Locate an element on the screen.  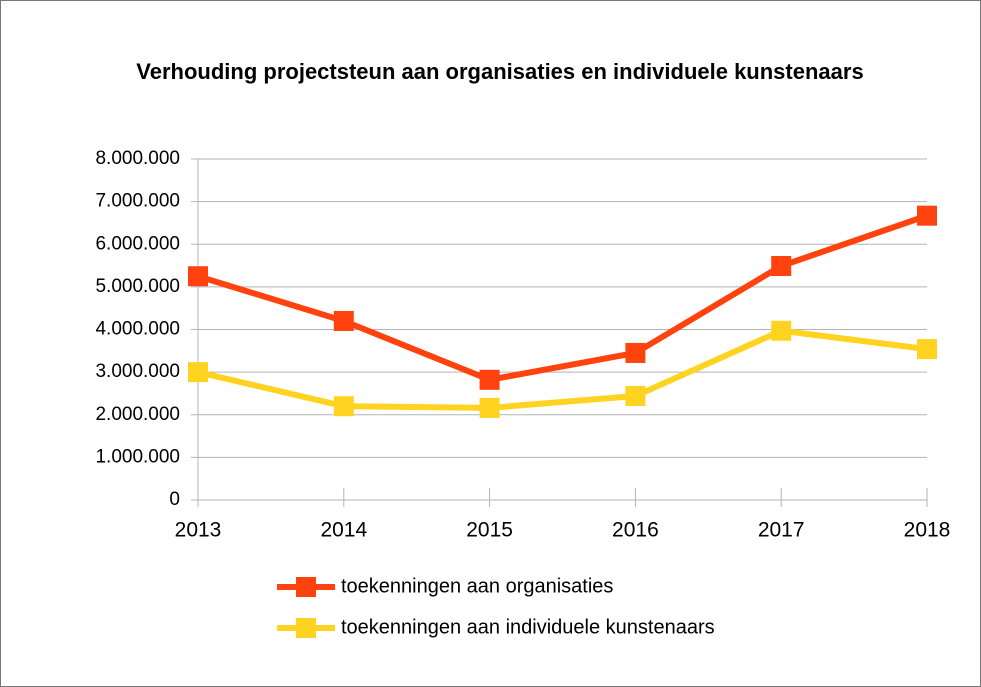
y-tick-label: 4.000.000 is located at coordinates (137, 329).